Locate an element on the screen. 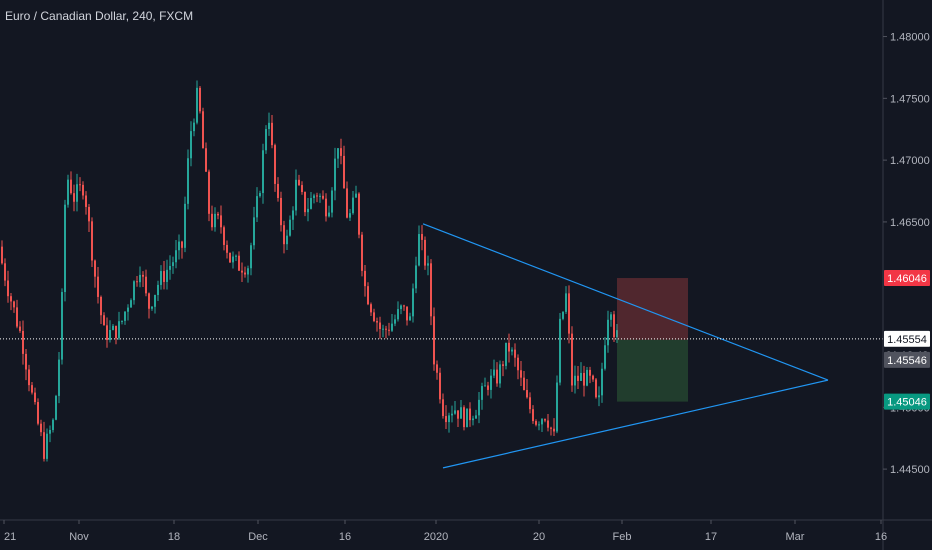  x-tick-label: 20 is located at coordinates (539, 537).